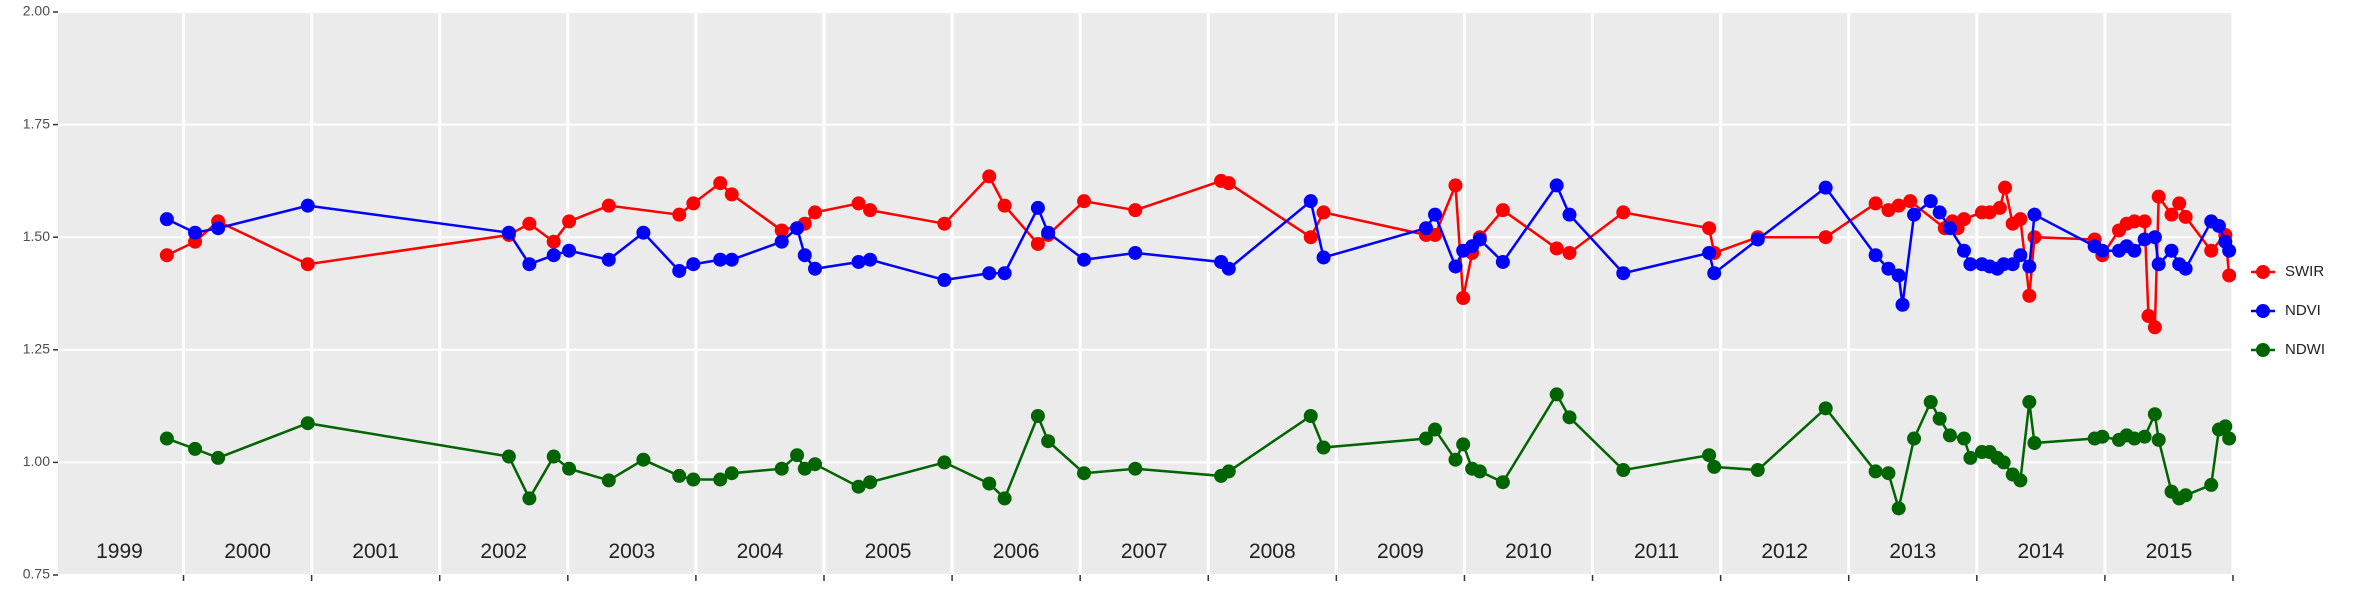 The width and height of the screenshot is (2378, 593). I want to click on year-label: 2002, so click(503, 551).